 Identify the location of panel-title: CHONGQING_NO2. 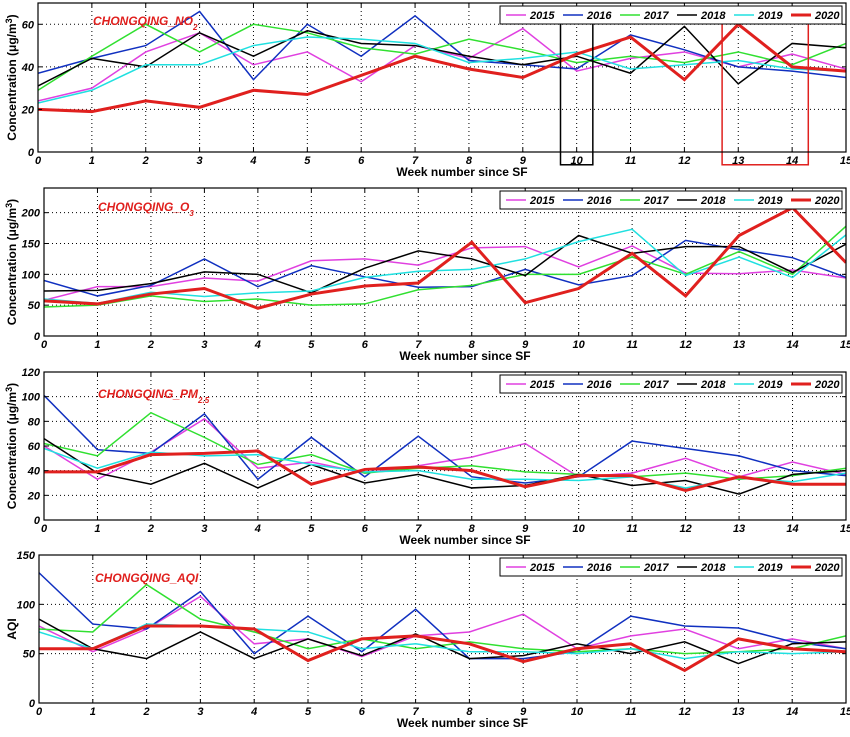
(145, 23).